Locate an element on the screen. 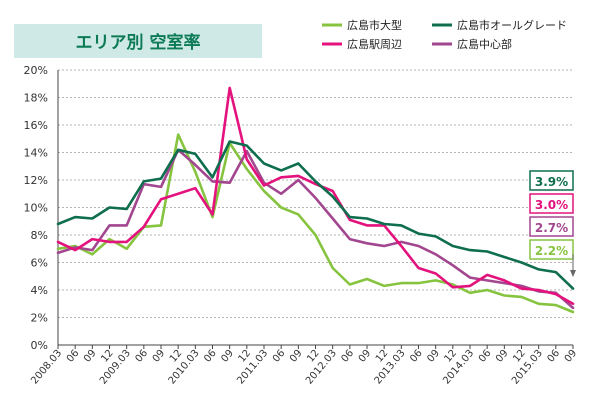  legend-label-2: 広島市オールグレード is located at coordinates (512, 25).